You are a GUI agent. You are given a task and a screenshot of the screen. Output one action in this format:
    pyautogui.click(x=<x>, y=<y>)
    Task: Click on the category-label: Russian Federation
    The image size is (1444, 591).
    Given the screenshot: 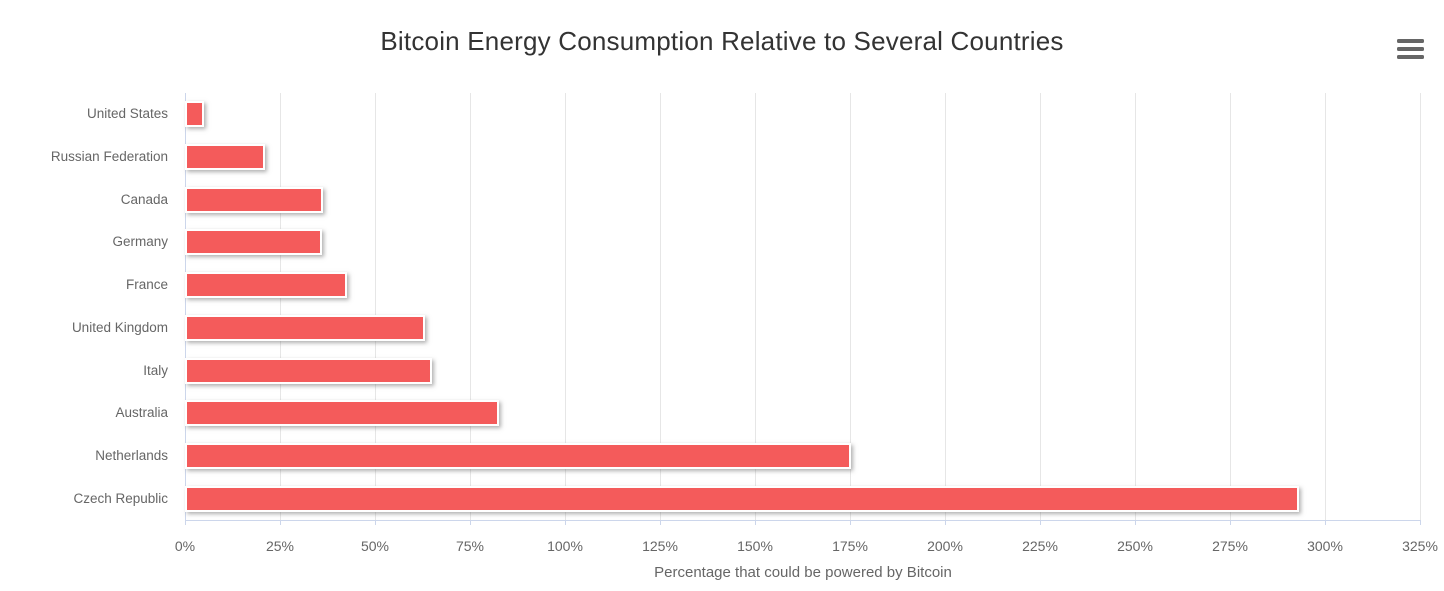 What is the action you would take?
    pyautogui.click(x=109, y=157)
    